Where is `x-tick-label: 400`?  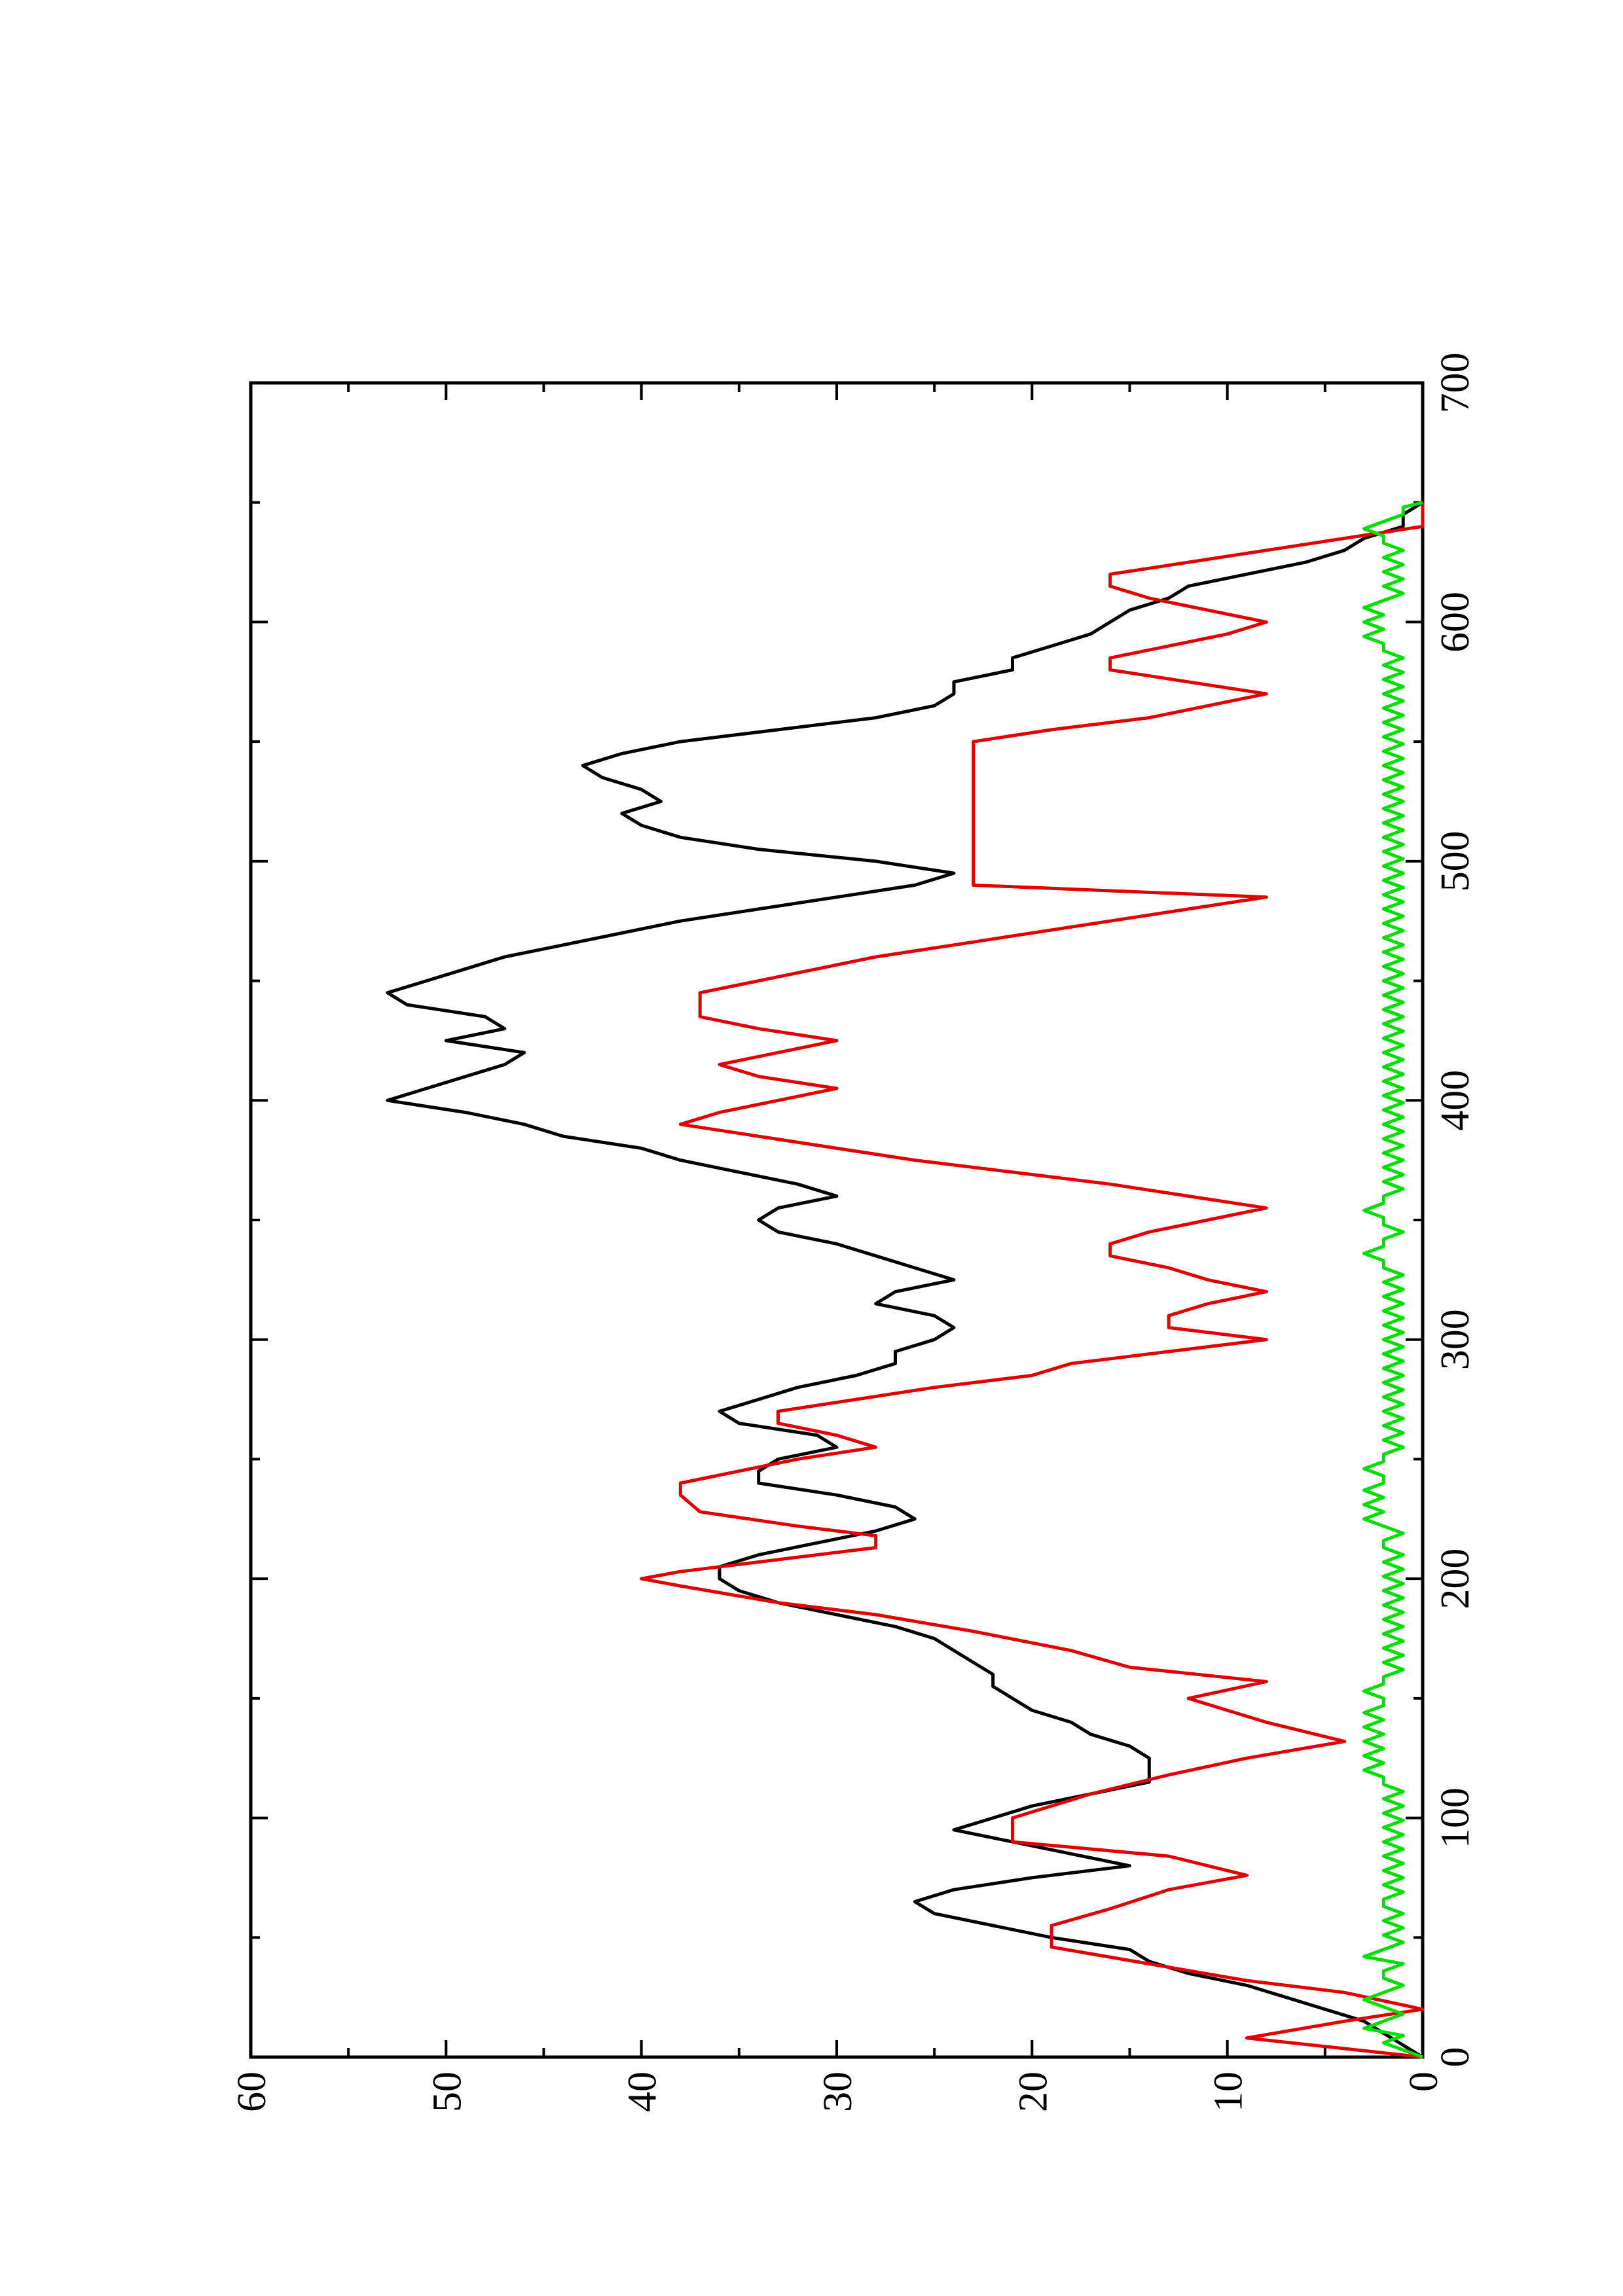 x-tick-label: 400 is located at coordinates (1455, 1100).